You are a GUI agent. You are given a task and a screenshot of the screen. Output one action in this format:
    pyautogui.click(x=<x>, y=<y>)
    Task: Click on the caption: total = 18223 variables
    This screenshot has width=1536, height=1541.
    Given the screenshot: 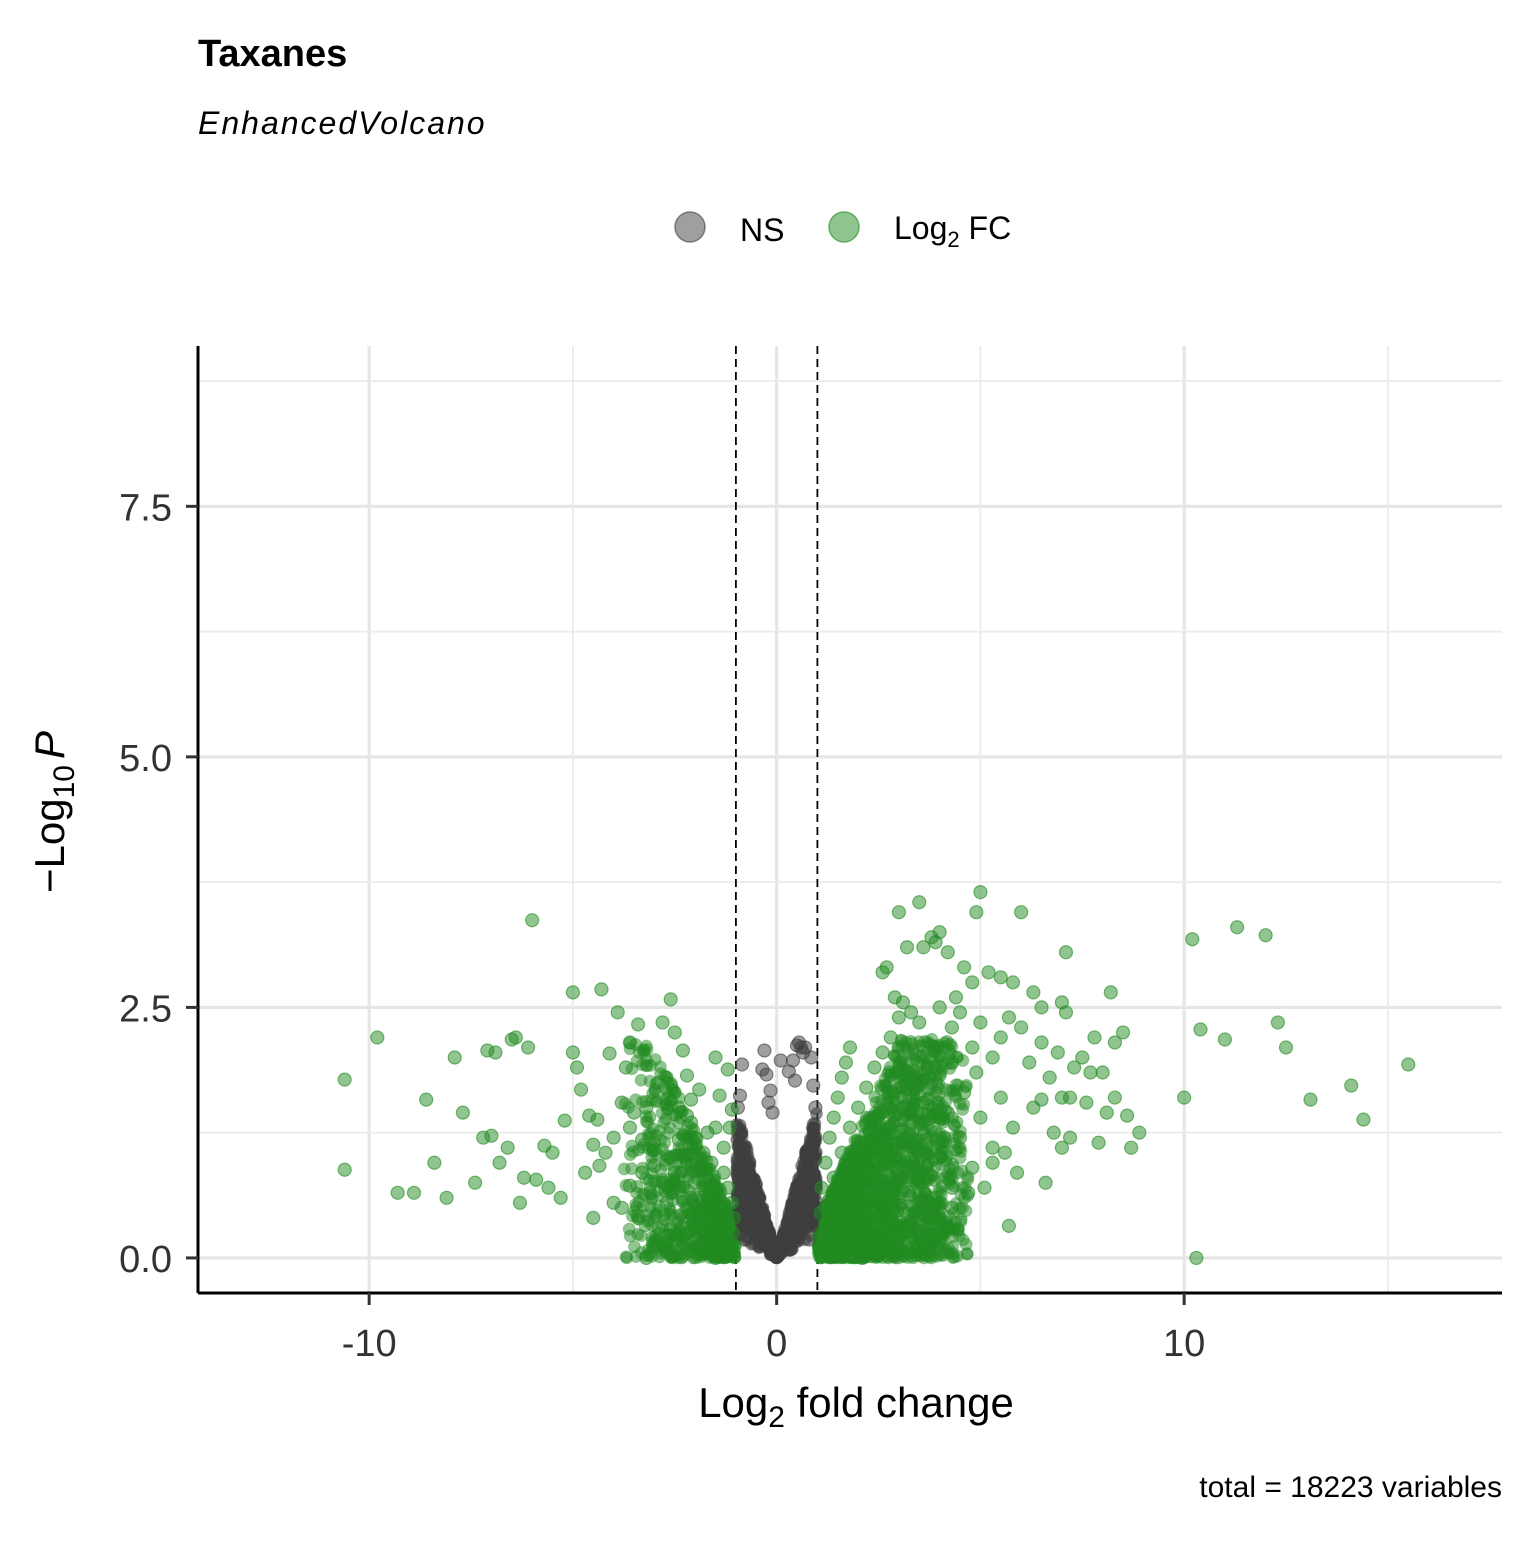 What is the action you would take?
    pyautogui.click(x=1350, y=1487)
    